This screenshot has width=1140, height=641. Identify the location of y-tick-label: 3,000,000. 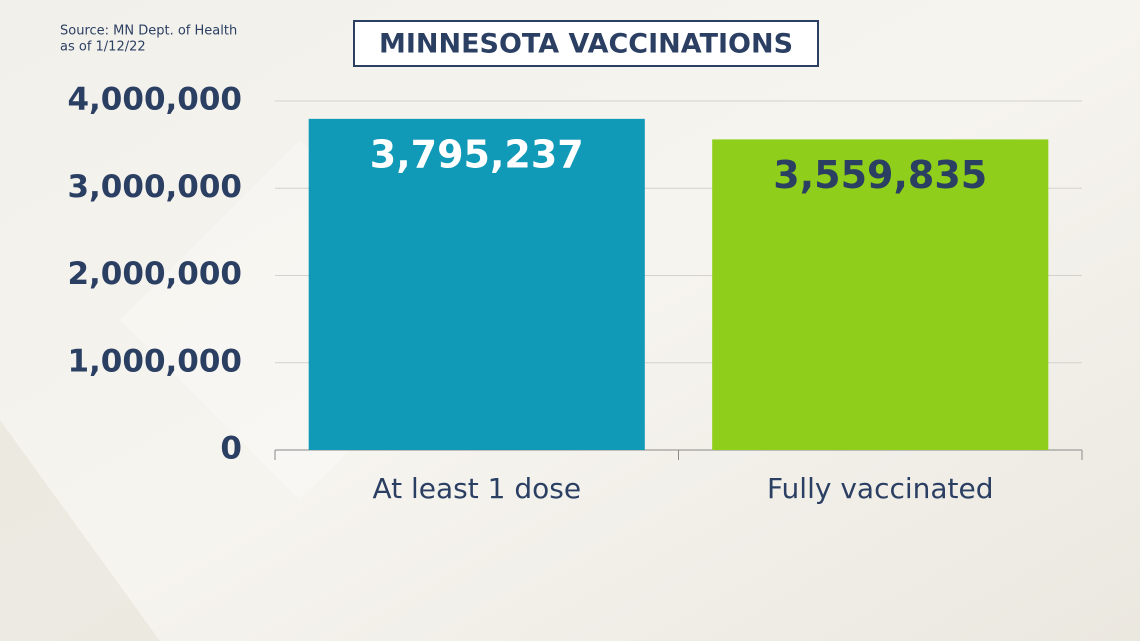
(154, 187).